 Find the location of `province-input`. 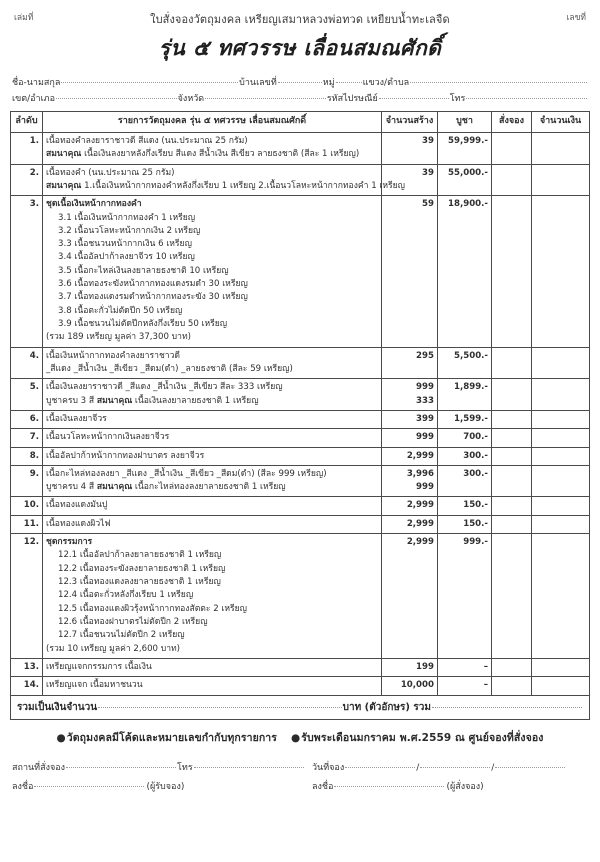

province-input is located at coordinates (265, 98).